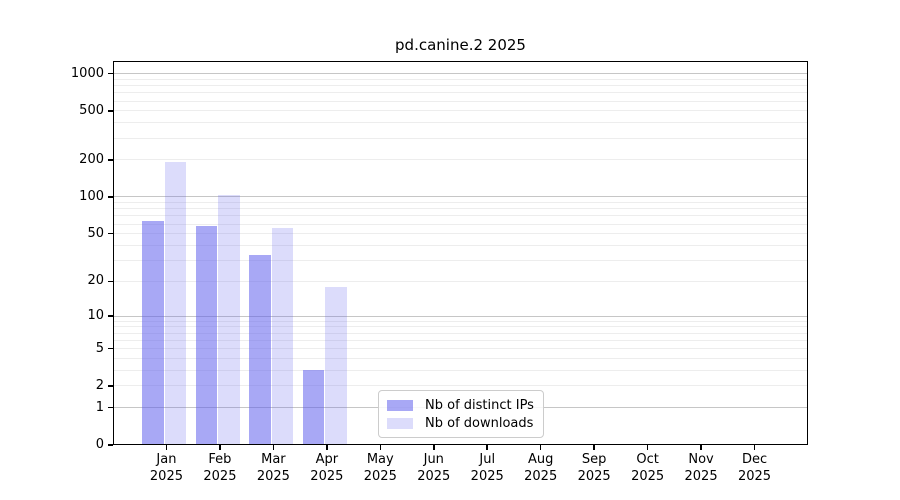  I want to click on x-tick-label-jan: Jan 2025, so click(166, 468).